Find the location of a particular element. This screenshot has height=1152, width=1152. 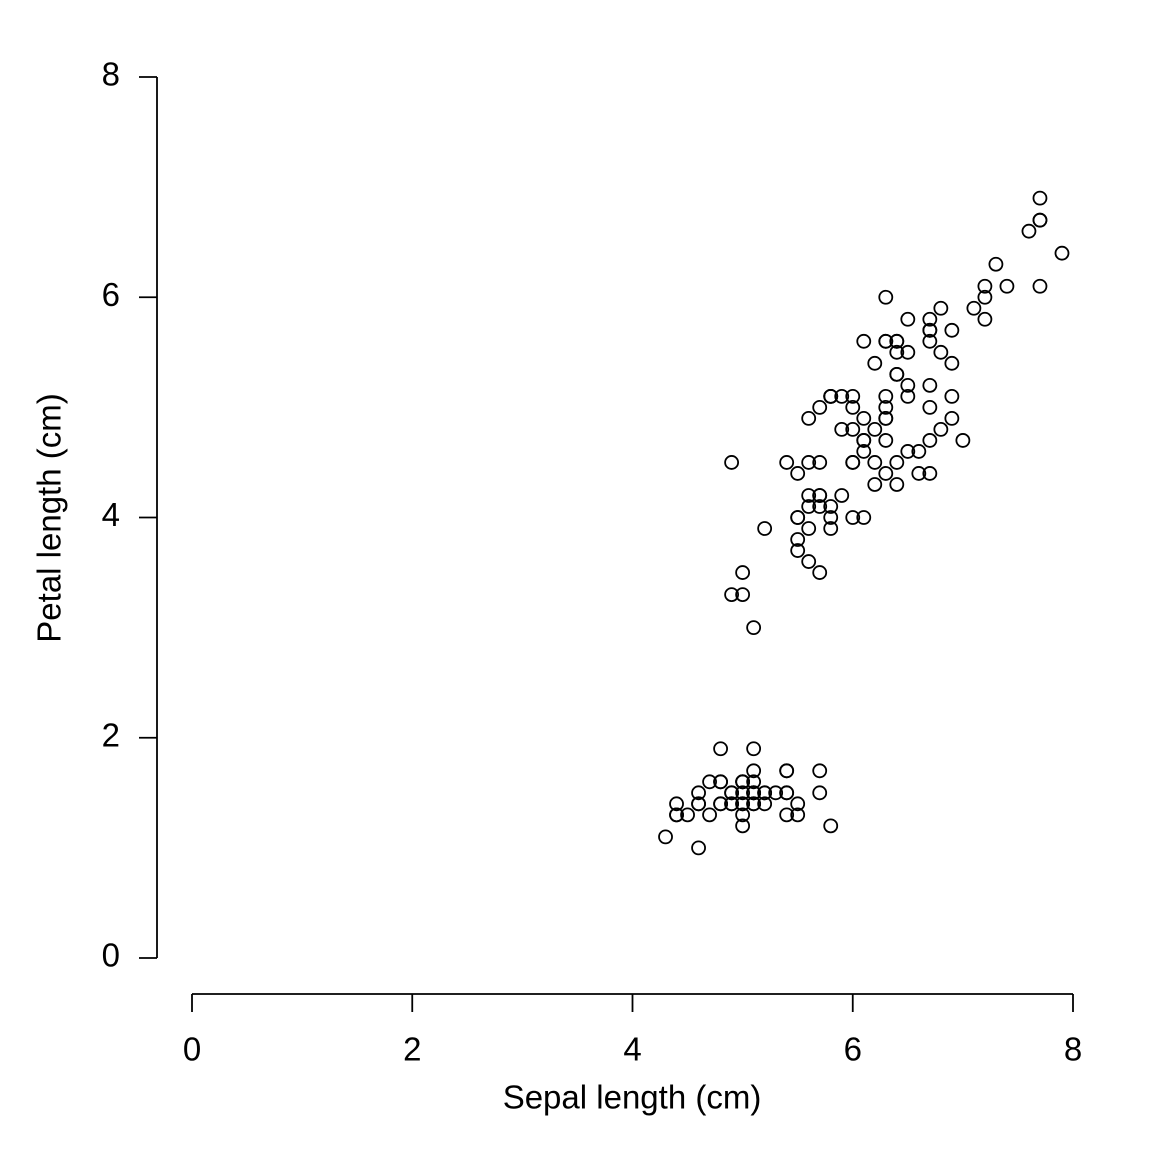

x-tick-label: 4 is located at coordinates (632, 1049).